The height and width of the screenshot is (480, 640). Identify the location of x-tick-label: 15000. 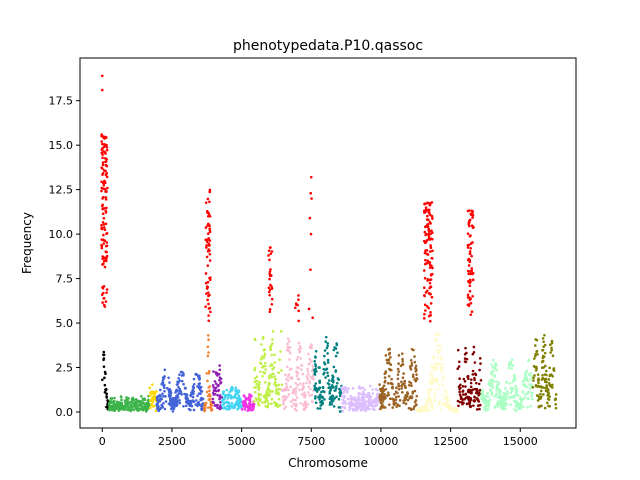
(520, 441).